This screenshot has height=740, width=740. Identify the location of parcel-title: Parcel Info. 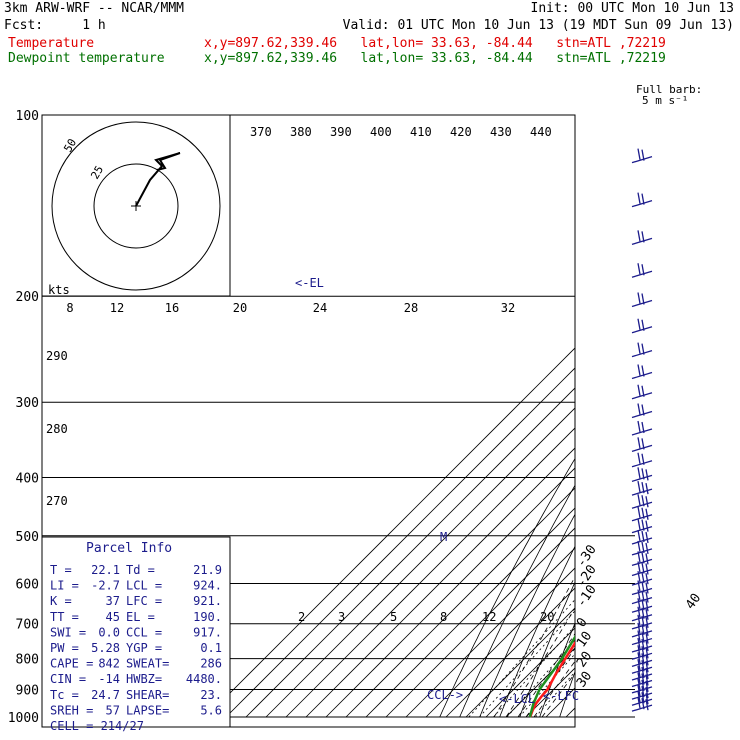
(129, 548).